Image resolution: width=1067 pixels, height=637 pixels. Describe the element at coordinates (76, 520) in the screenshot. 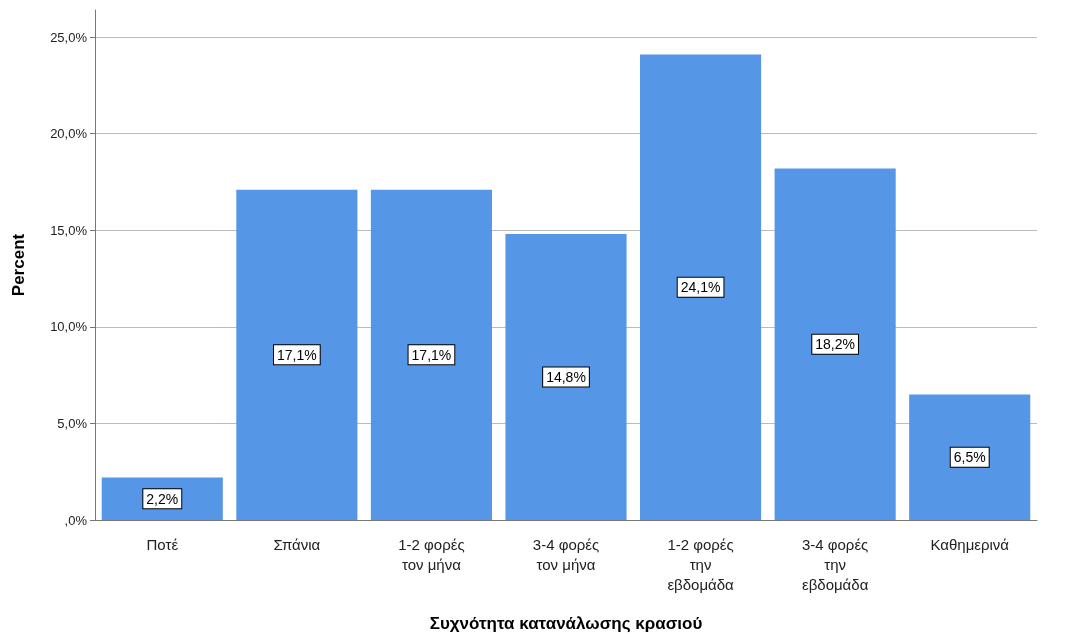

I see `y-tick-label: ,0%` at that location.